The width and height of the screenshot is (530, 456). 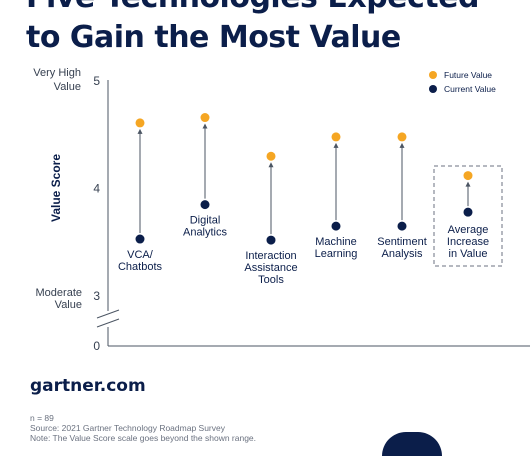 What do you see at coordinates (468, 230) in the screenshot?
I see `category-label: Average` at bounding box center [468, 230].